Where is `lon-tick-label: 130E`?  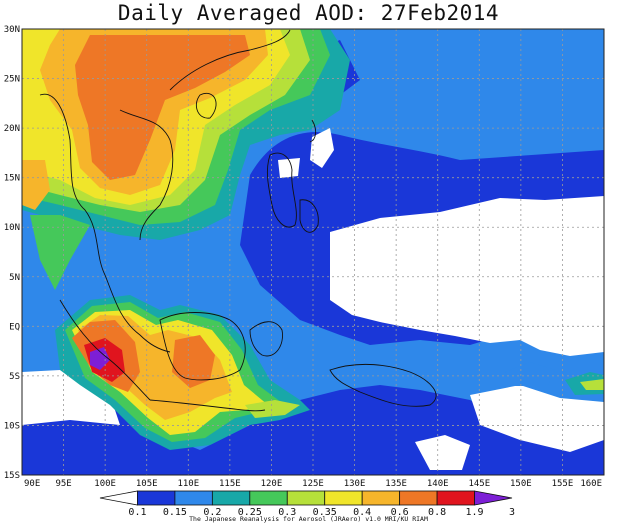 lon-tick-label: 130E is located at coordinates (355, 484).